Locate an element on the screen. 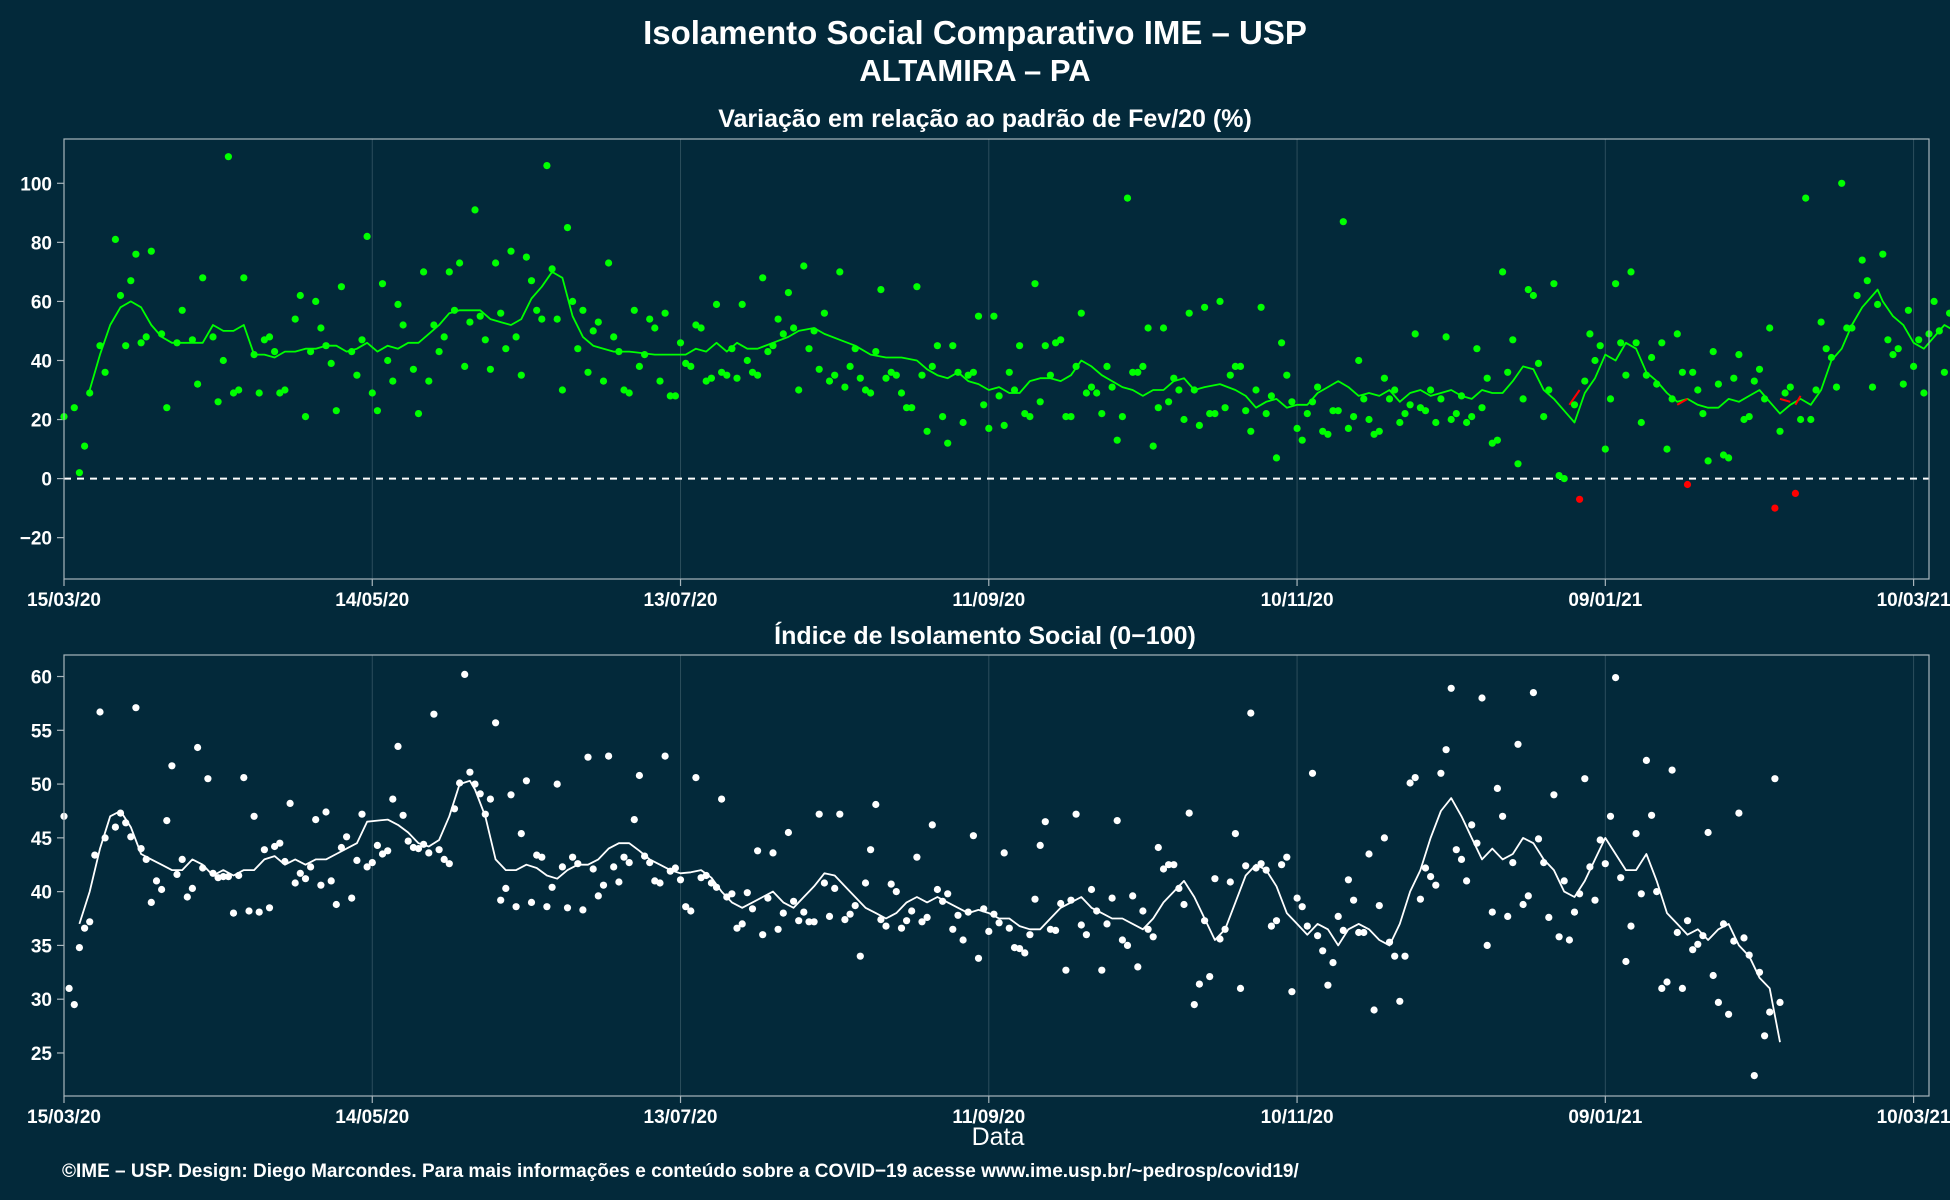 The width and height of the screenshot is (1950, 1200). moving-average-line is located at coordinates (1019, 347).